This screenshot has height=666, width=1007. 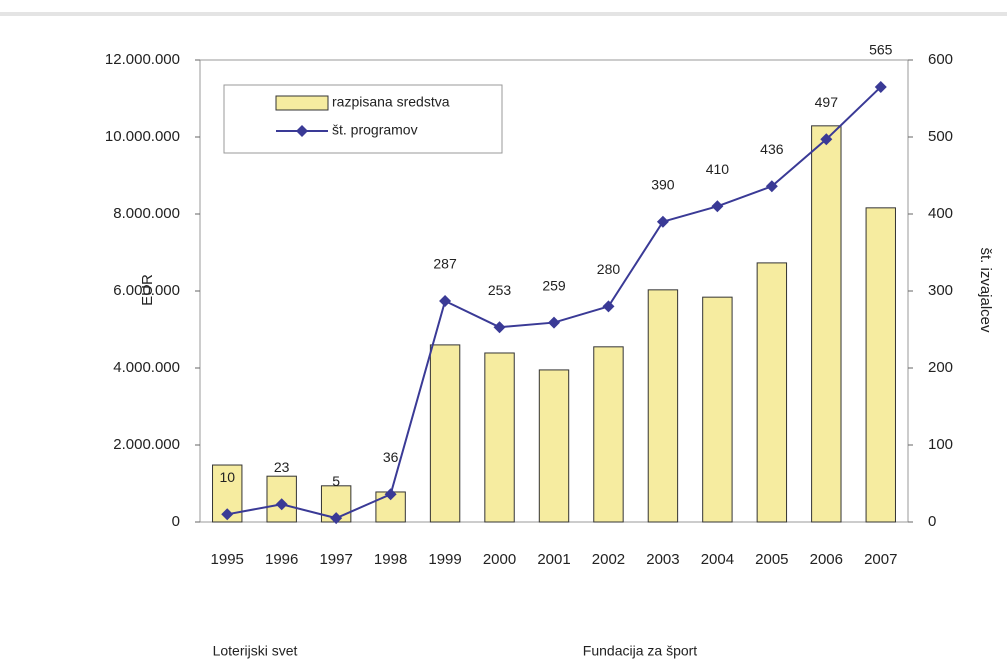 I want to click on legend-box, so click(x=363, y=119).